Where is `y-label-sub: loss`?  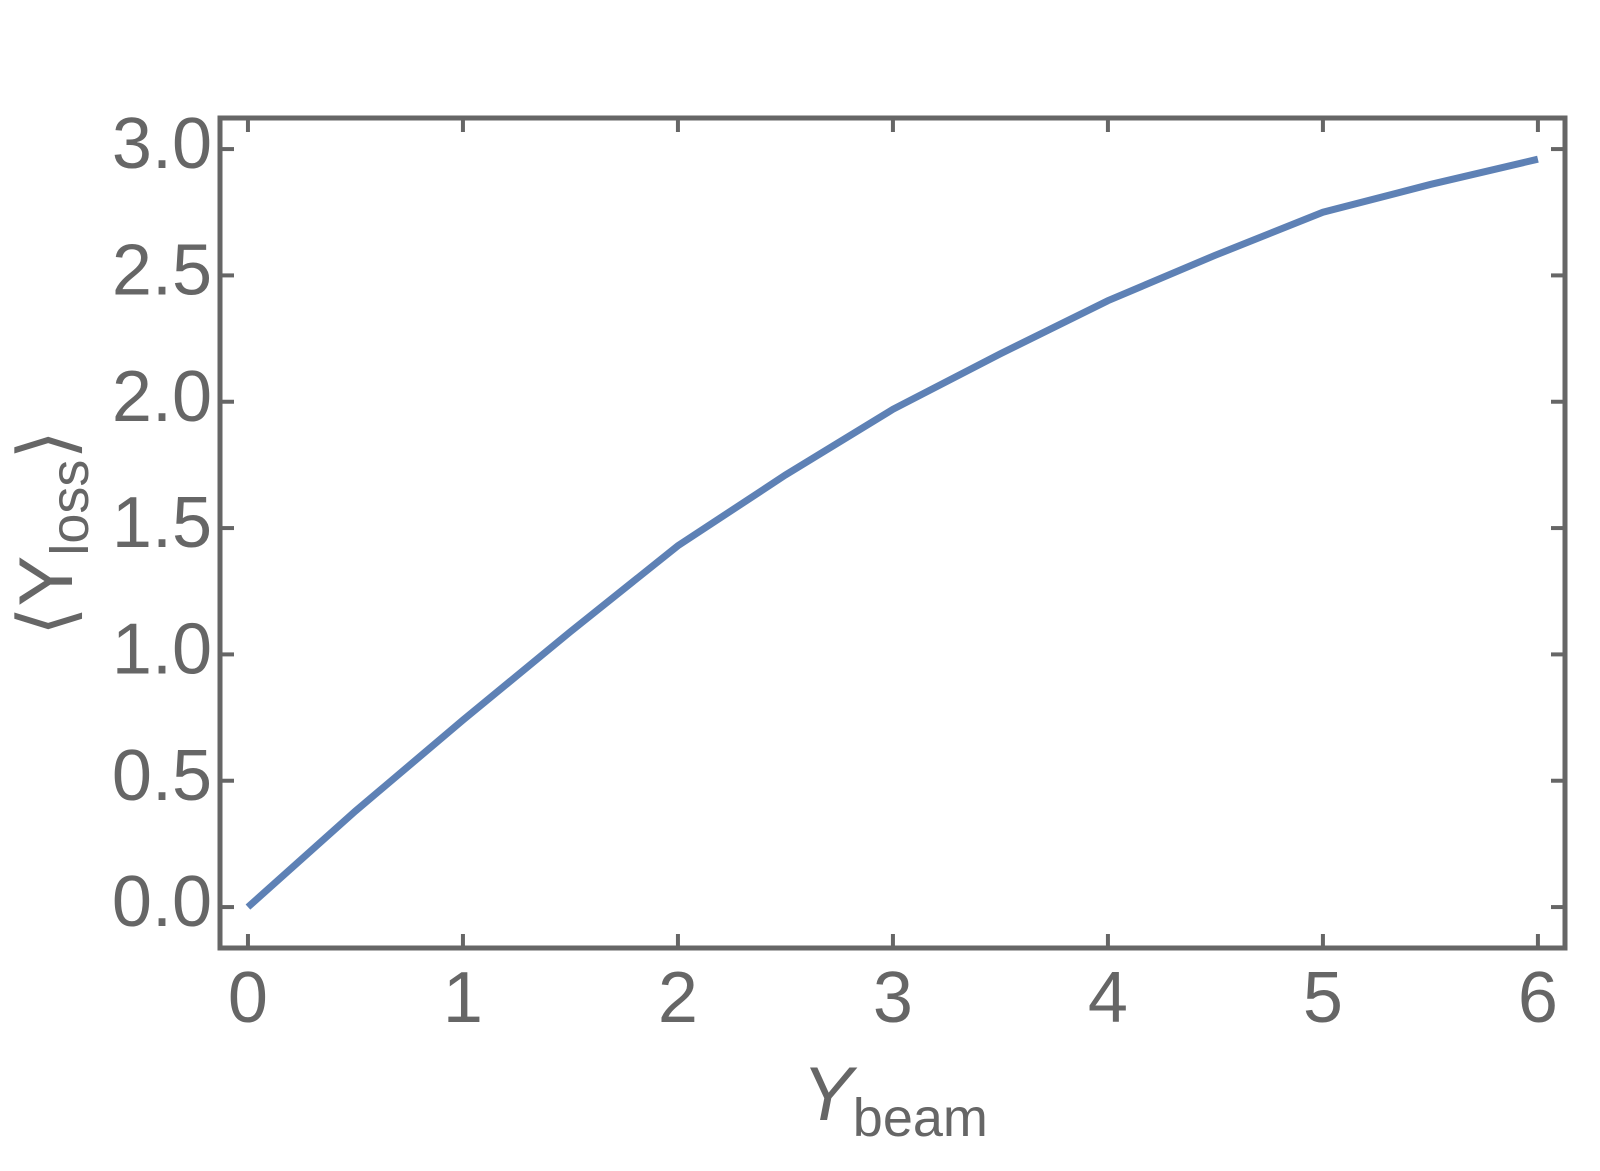
y-label-sub: loss is located at coordinates (70, 508).